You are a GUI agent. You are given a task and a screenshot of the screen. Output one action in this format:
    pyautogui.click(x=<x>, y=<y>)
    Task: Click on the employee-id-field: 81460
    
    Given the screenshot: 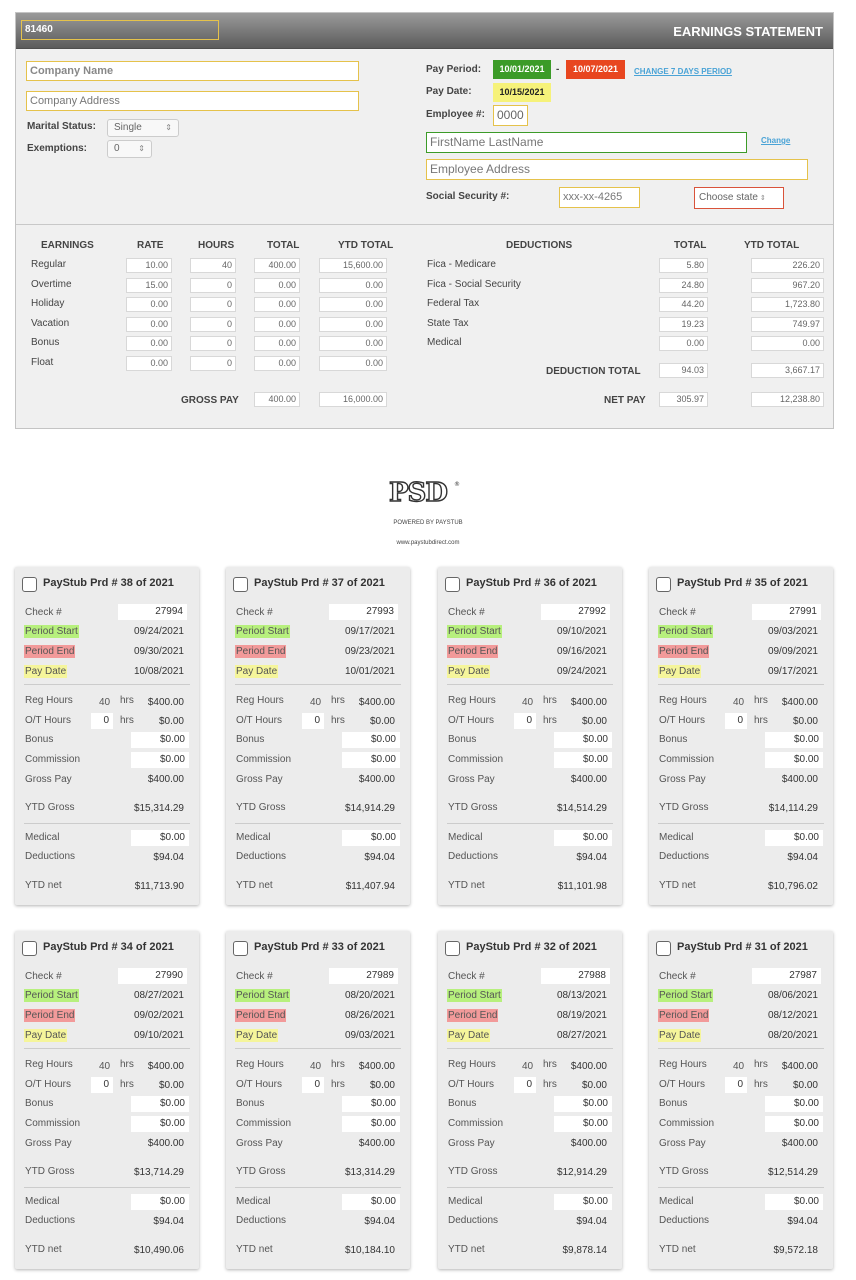 What is the action you would take?
    pyautogui.click(x=120, y=30)
    